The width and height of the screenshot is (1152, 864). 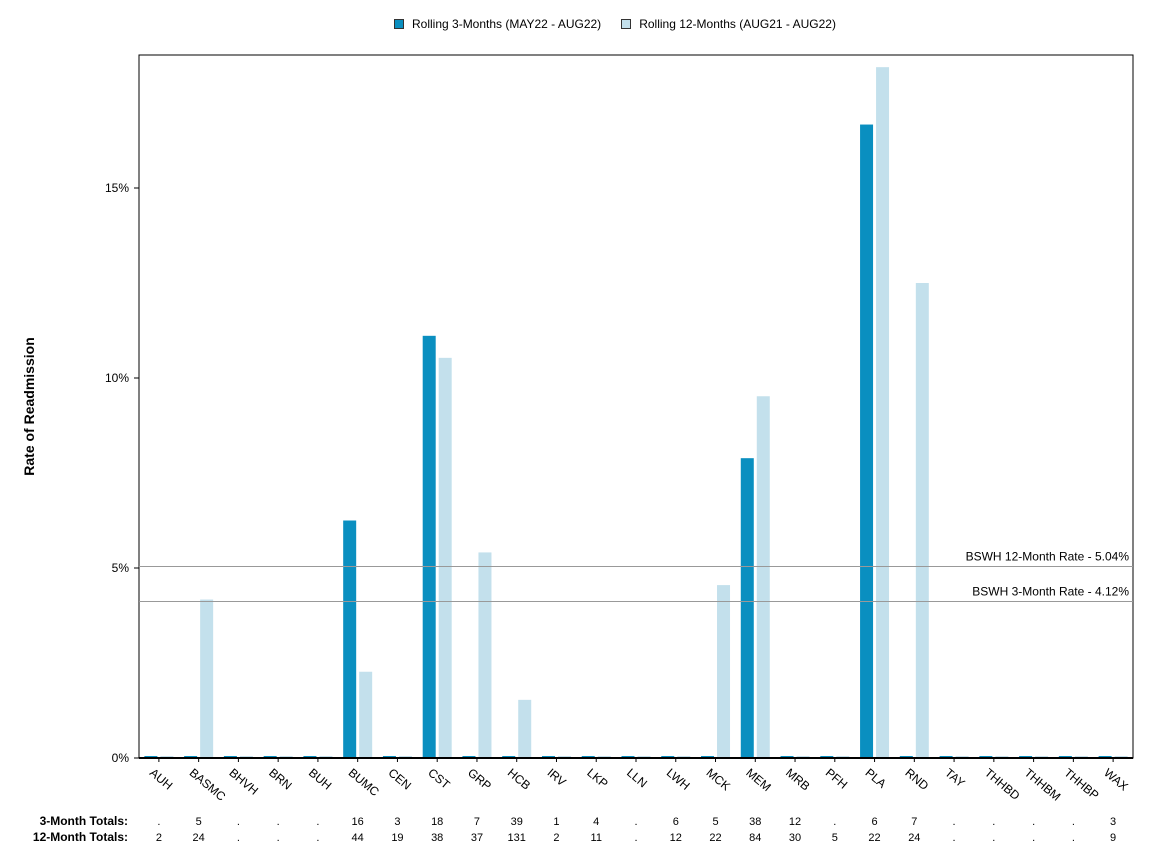 I want to click on reference-line-label: BSWH 12-Month Rate - 5.04%, so click(x=1048, y=556).